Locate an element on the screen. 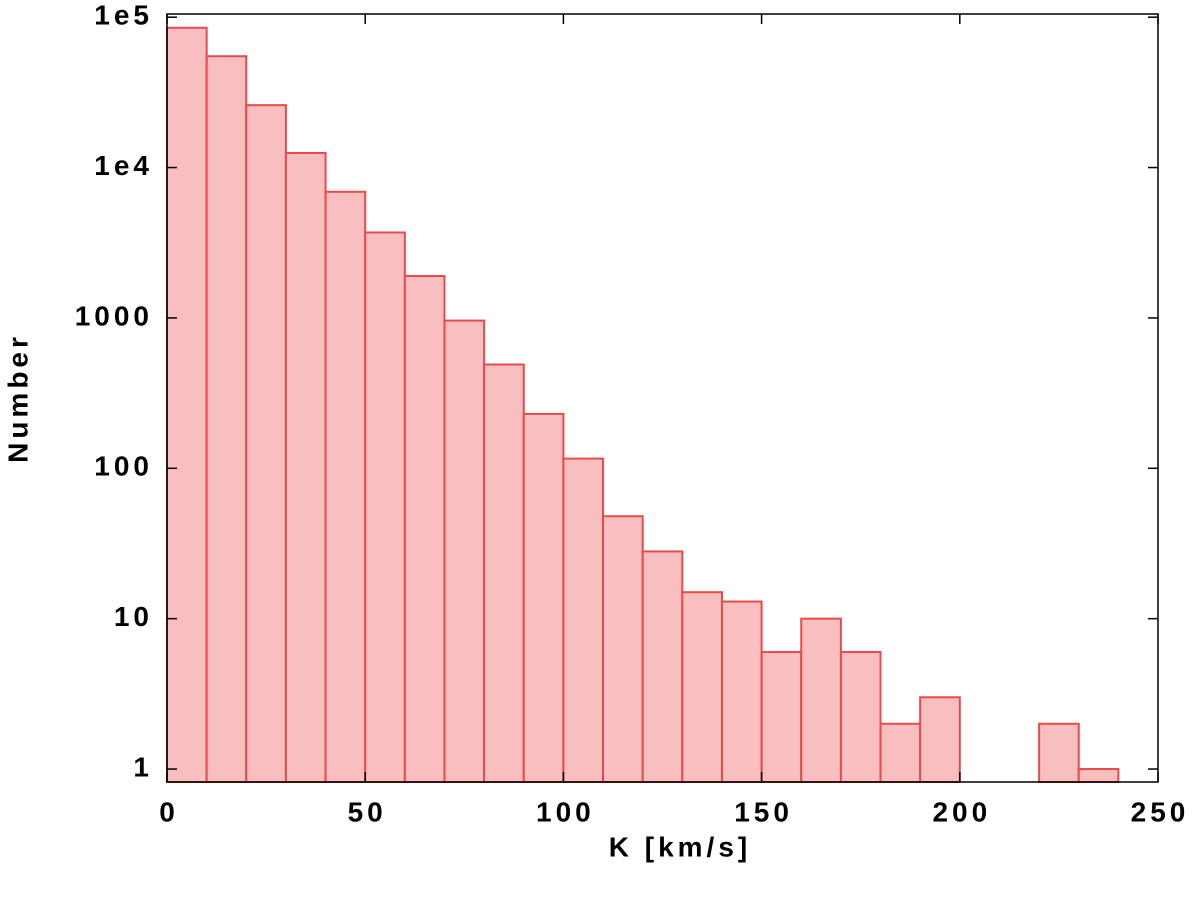  x-axis-label: K [km/s] is located at coordinates (680, 846).